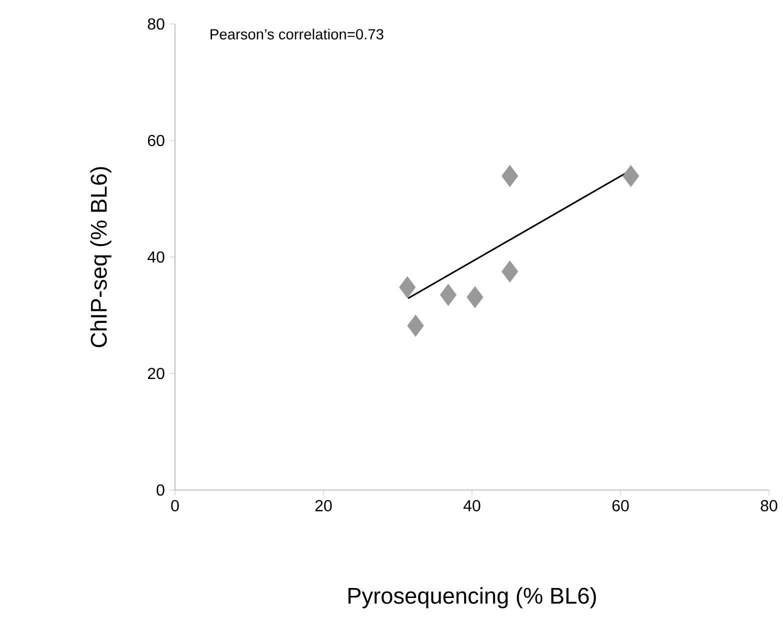 The width and height of the screenshot is (783, 634). I want to click on y-axis-title: ChIP-seq (% BL6), so click(101, 257).